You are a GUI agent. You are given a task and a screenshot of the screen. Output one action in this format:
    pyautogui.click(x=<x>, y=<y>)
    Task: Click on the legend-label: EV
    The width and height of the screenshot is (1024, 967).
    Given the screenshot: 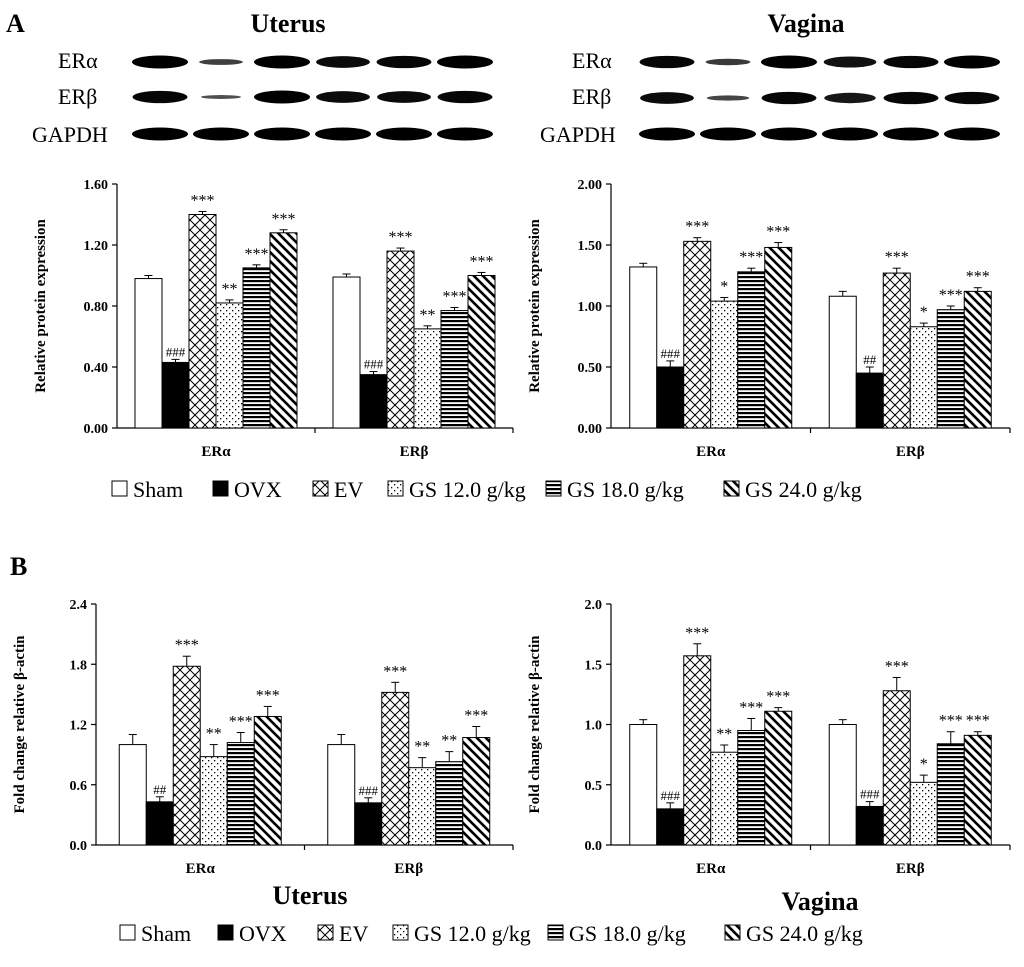 What is the action you would take?
    pyautogui.click(x=353, y=933)
    